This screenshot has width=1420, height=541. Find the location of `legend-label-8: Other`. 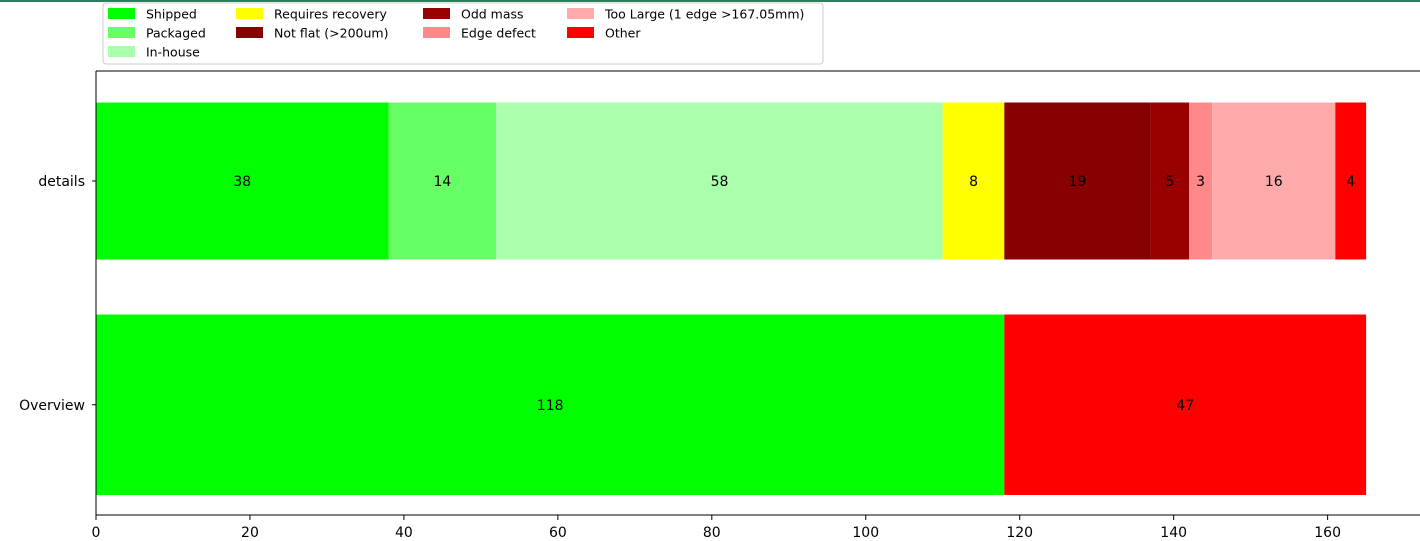

legend-label-8: Other is located at coordinates (623, 33).